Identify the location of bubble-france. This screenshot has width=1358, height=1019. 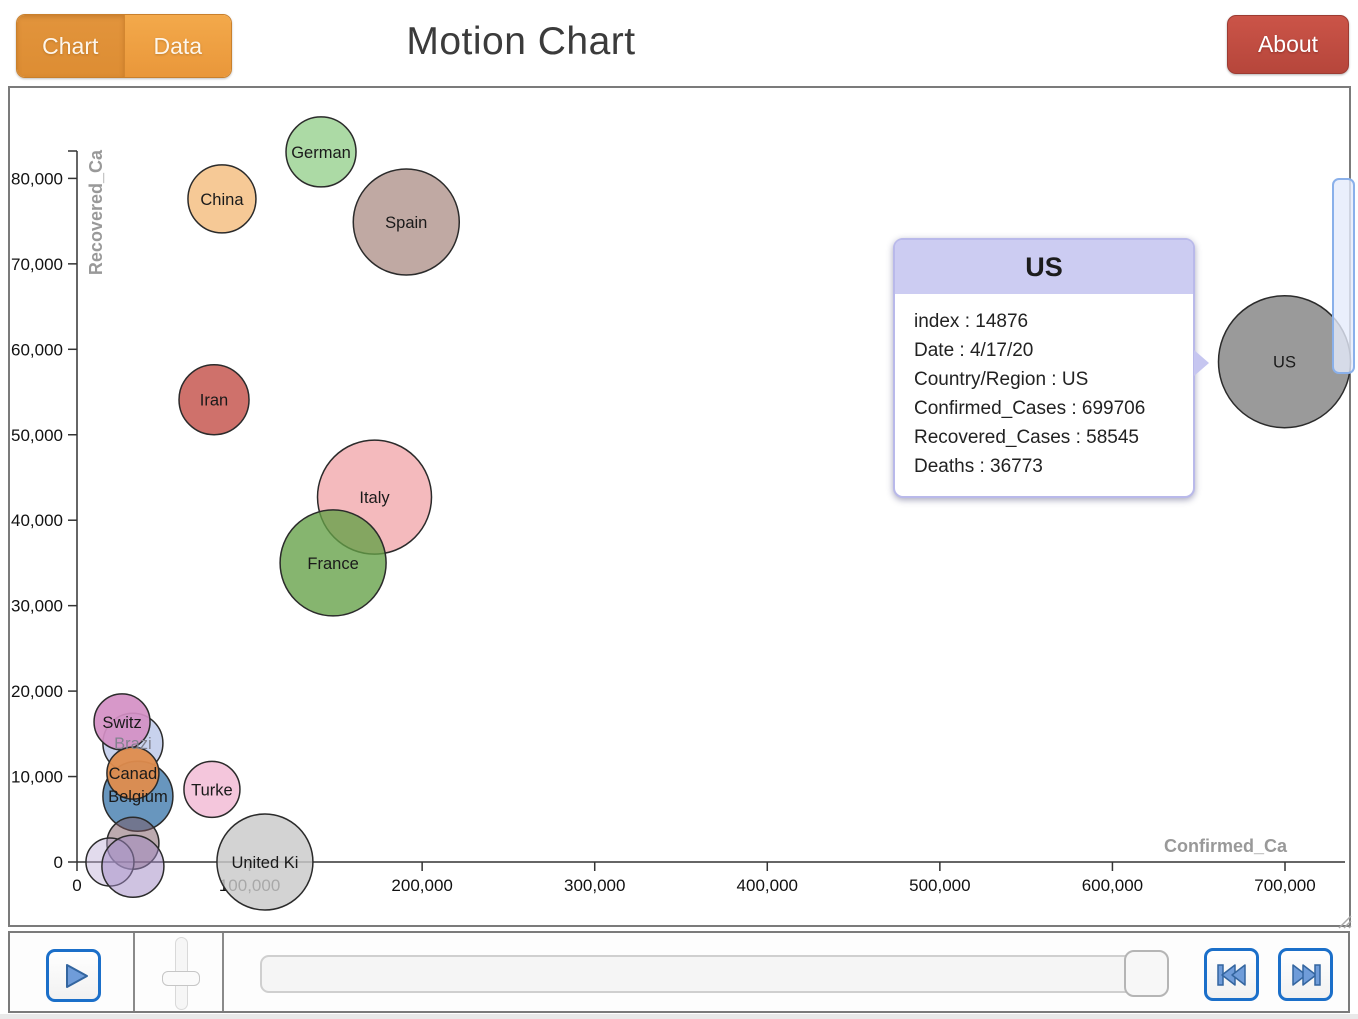
(333, 563).